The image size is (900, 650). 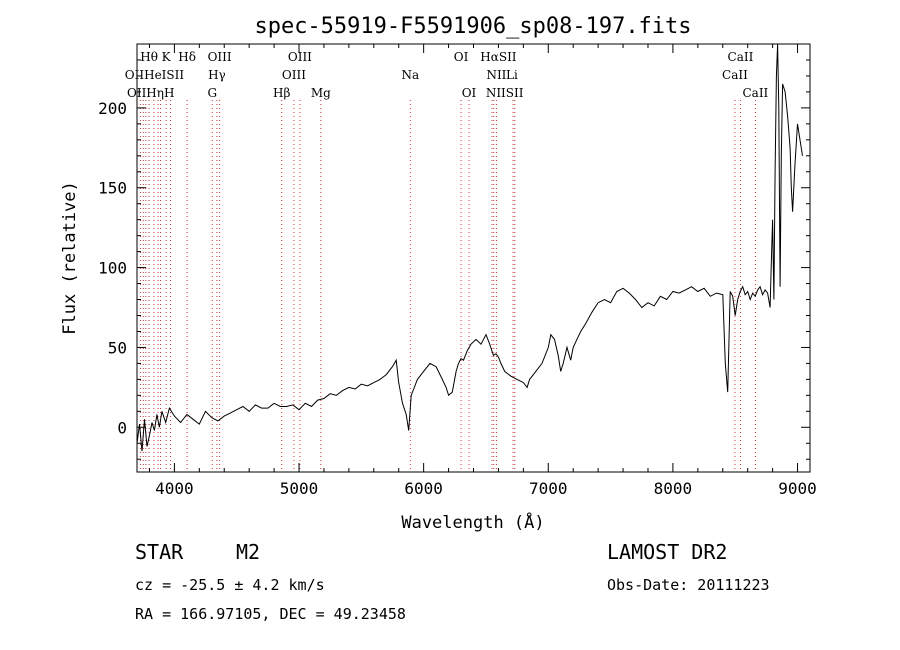 I want to click on line-label: NII, so click(x=496, y=75).